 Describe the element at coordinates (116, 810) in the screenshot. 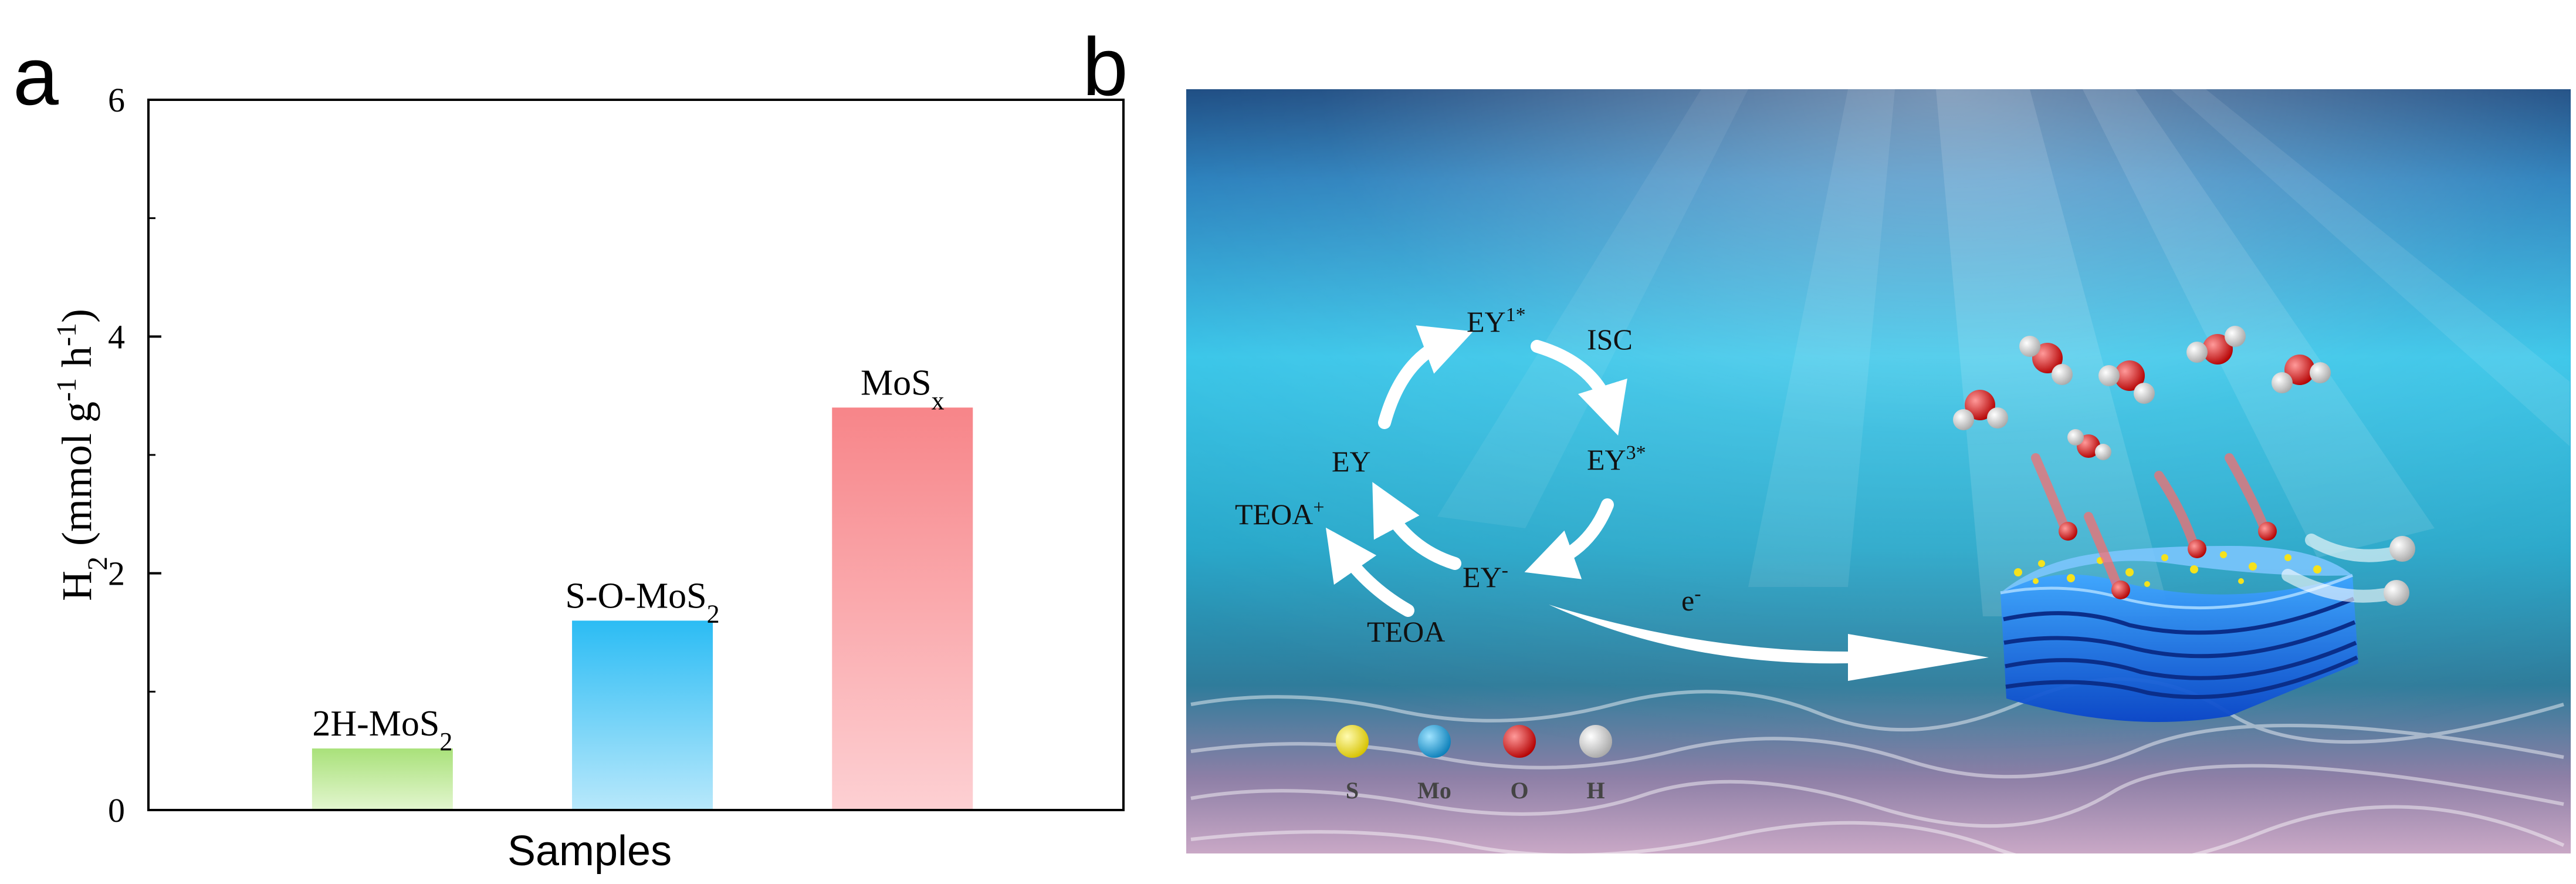

I see `y-tick-label: 0` at that location.